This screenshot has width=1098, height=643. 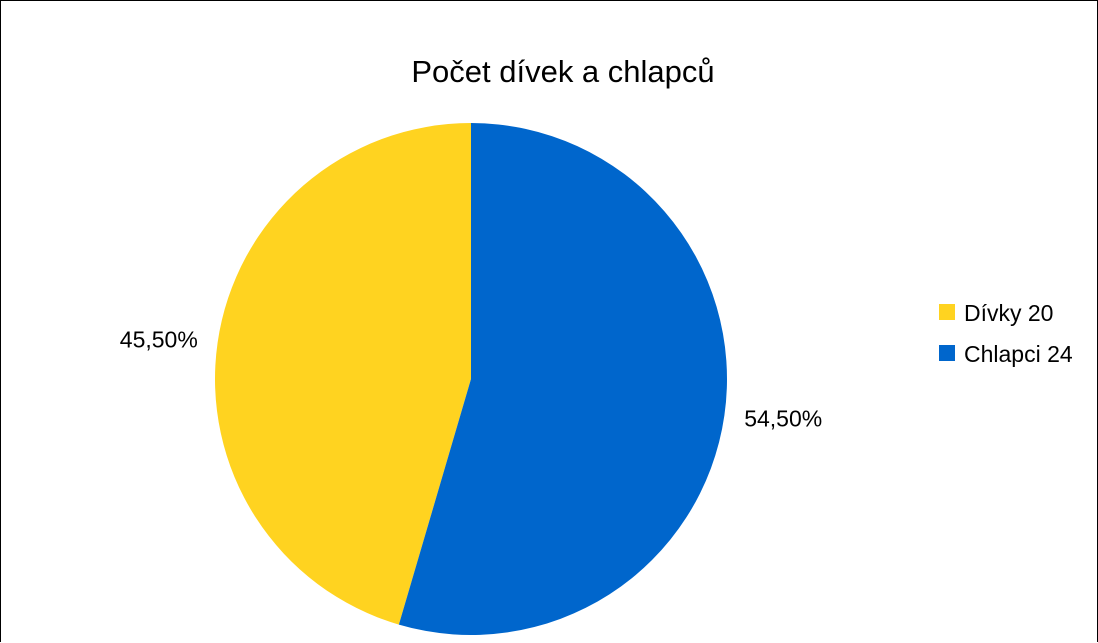 What do you see at coordinates (1006, 333) in the screenshot?
I see `legend: Dívky 20 Chlapci 24` at bounding box center [1006, 333].